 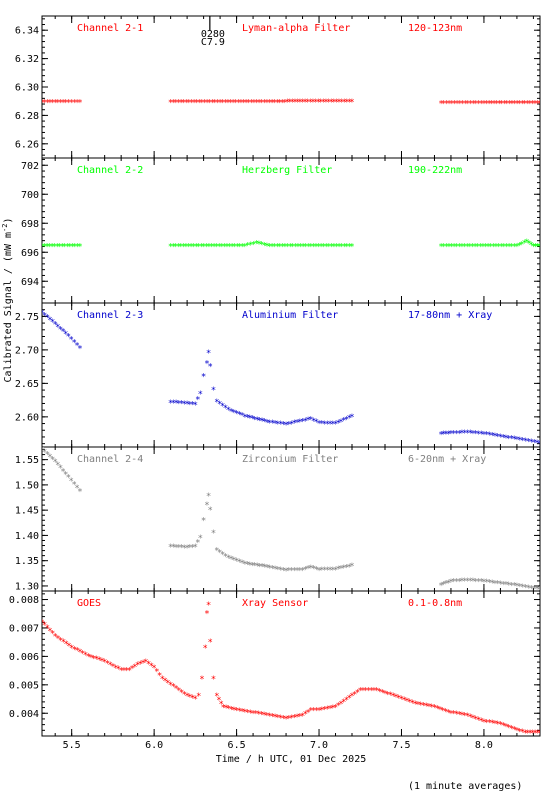 What do you see at coordinates (27, 317) in the screenshot?
I see `y-tick-label: 2.75` at bounding box center [27, 317].